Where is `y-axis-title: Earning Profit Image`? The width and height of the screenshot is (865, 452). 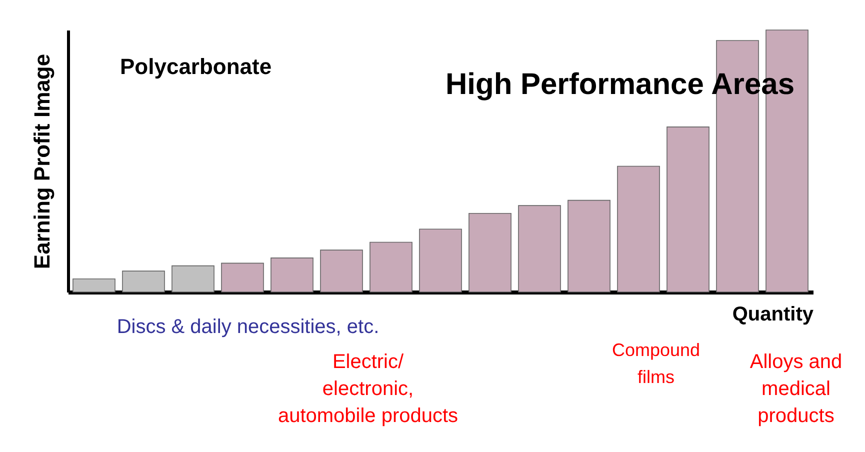 y-axis-title: Earning Profit Image is located at coordinates (42, 162).